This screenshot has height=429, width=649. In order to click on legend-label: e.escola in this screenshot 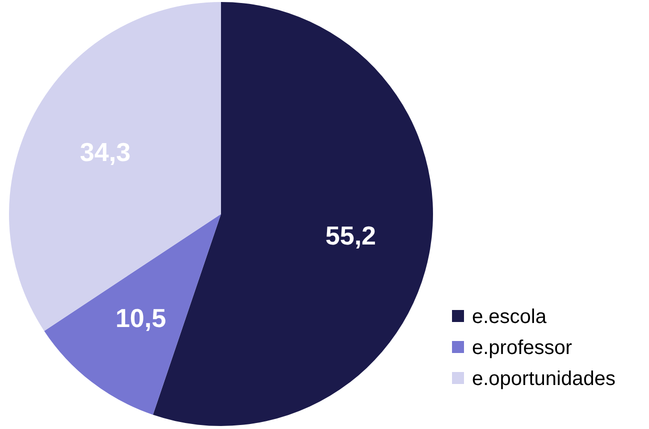, I will do `click(510, 317)`.